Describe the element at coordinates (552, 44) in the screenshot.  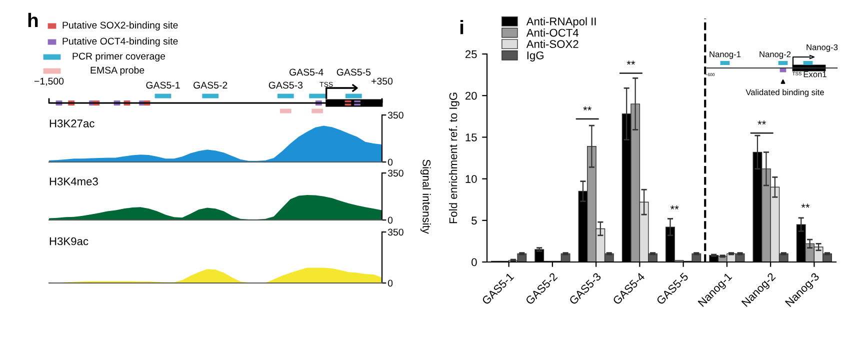
I see `legend-label: Anti-SOX2` at that location.